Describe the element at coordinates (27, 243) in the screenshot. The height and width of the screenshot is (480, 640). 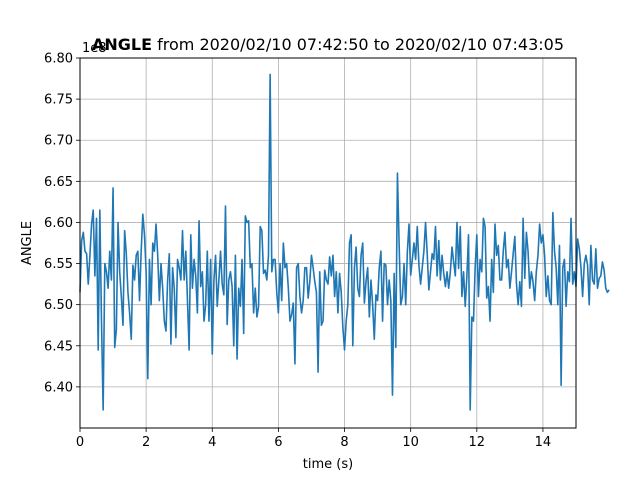
I see `y-axis-label: ANGLE` at that location.